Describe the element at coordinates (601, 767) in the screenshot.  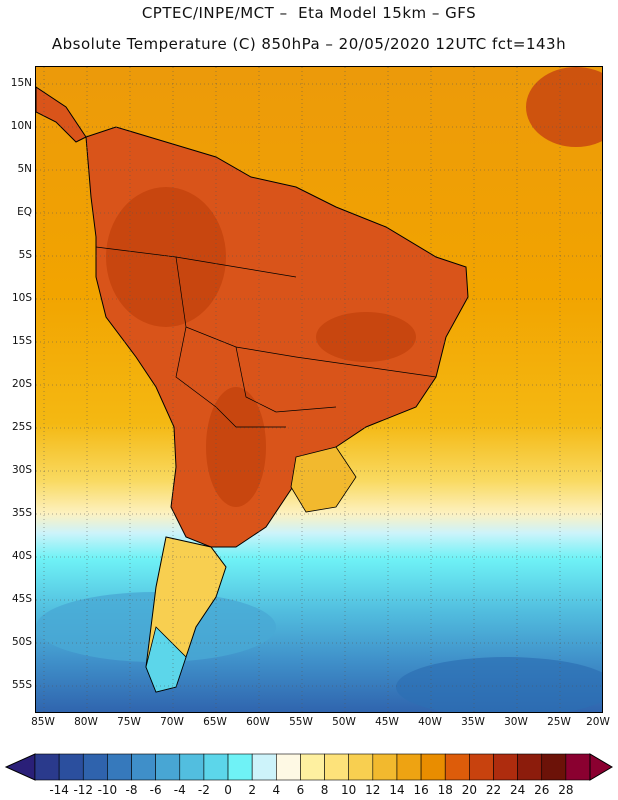
I see `colorbar-high-arrow` at that location.